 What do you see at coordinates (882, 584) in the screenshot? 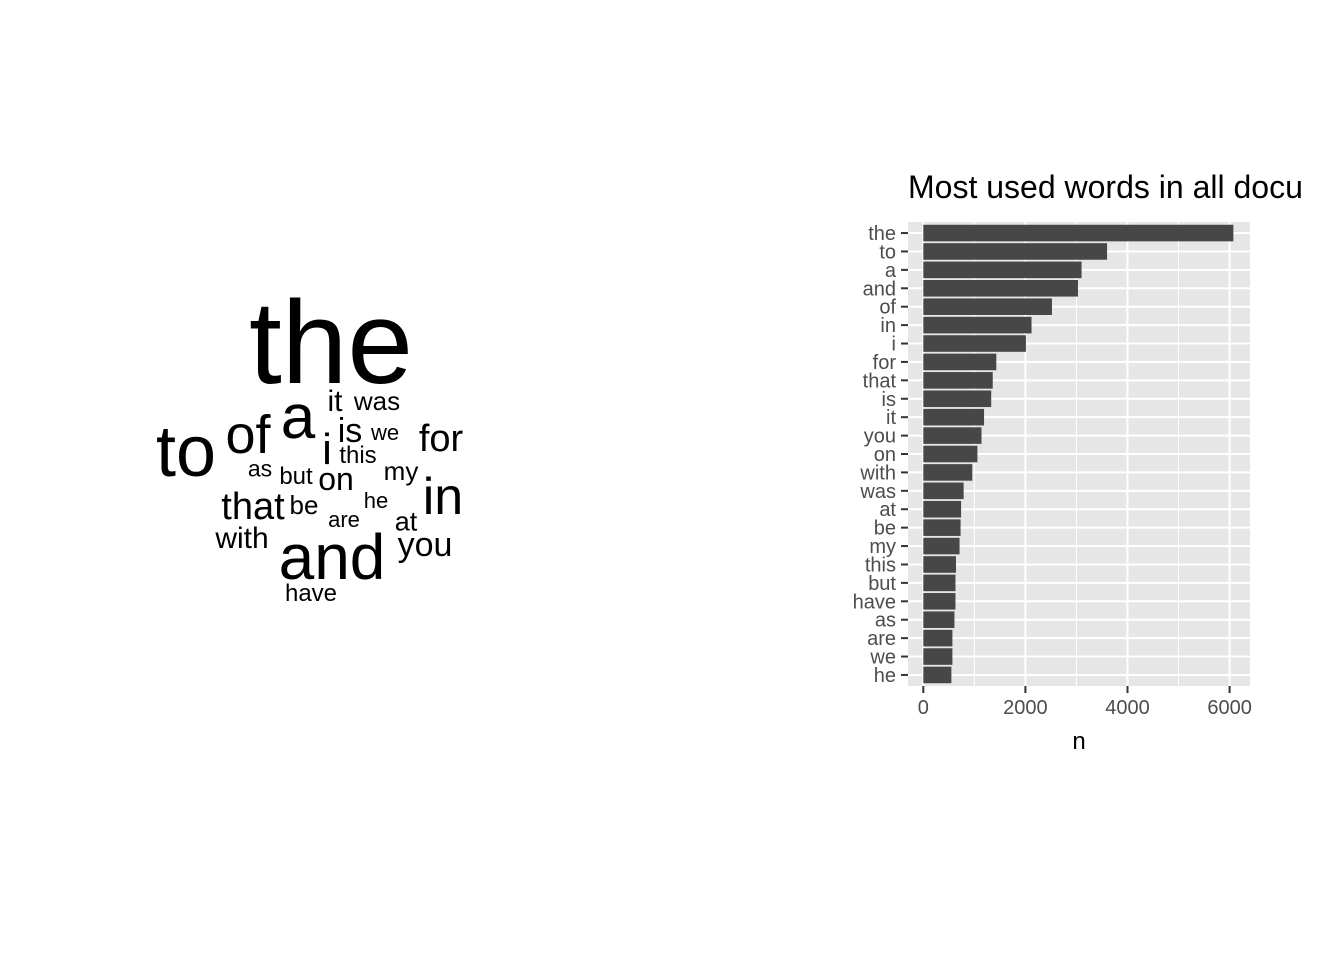
I see `y-tick-label-but: but` at bounding box center [882, 584].